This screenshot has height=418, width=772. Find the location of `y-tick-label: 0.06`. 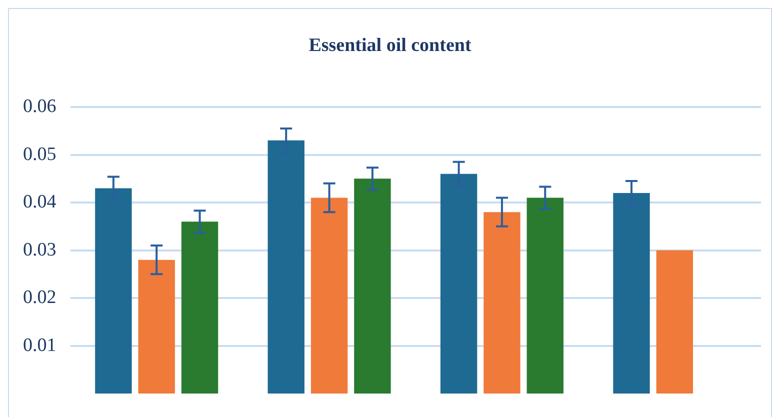

y-tick-label: 0.06 is located at coordinates (39, 106).